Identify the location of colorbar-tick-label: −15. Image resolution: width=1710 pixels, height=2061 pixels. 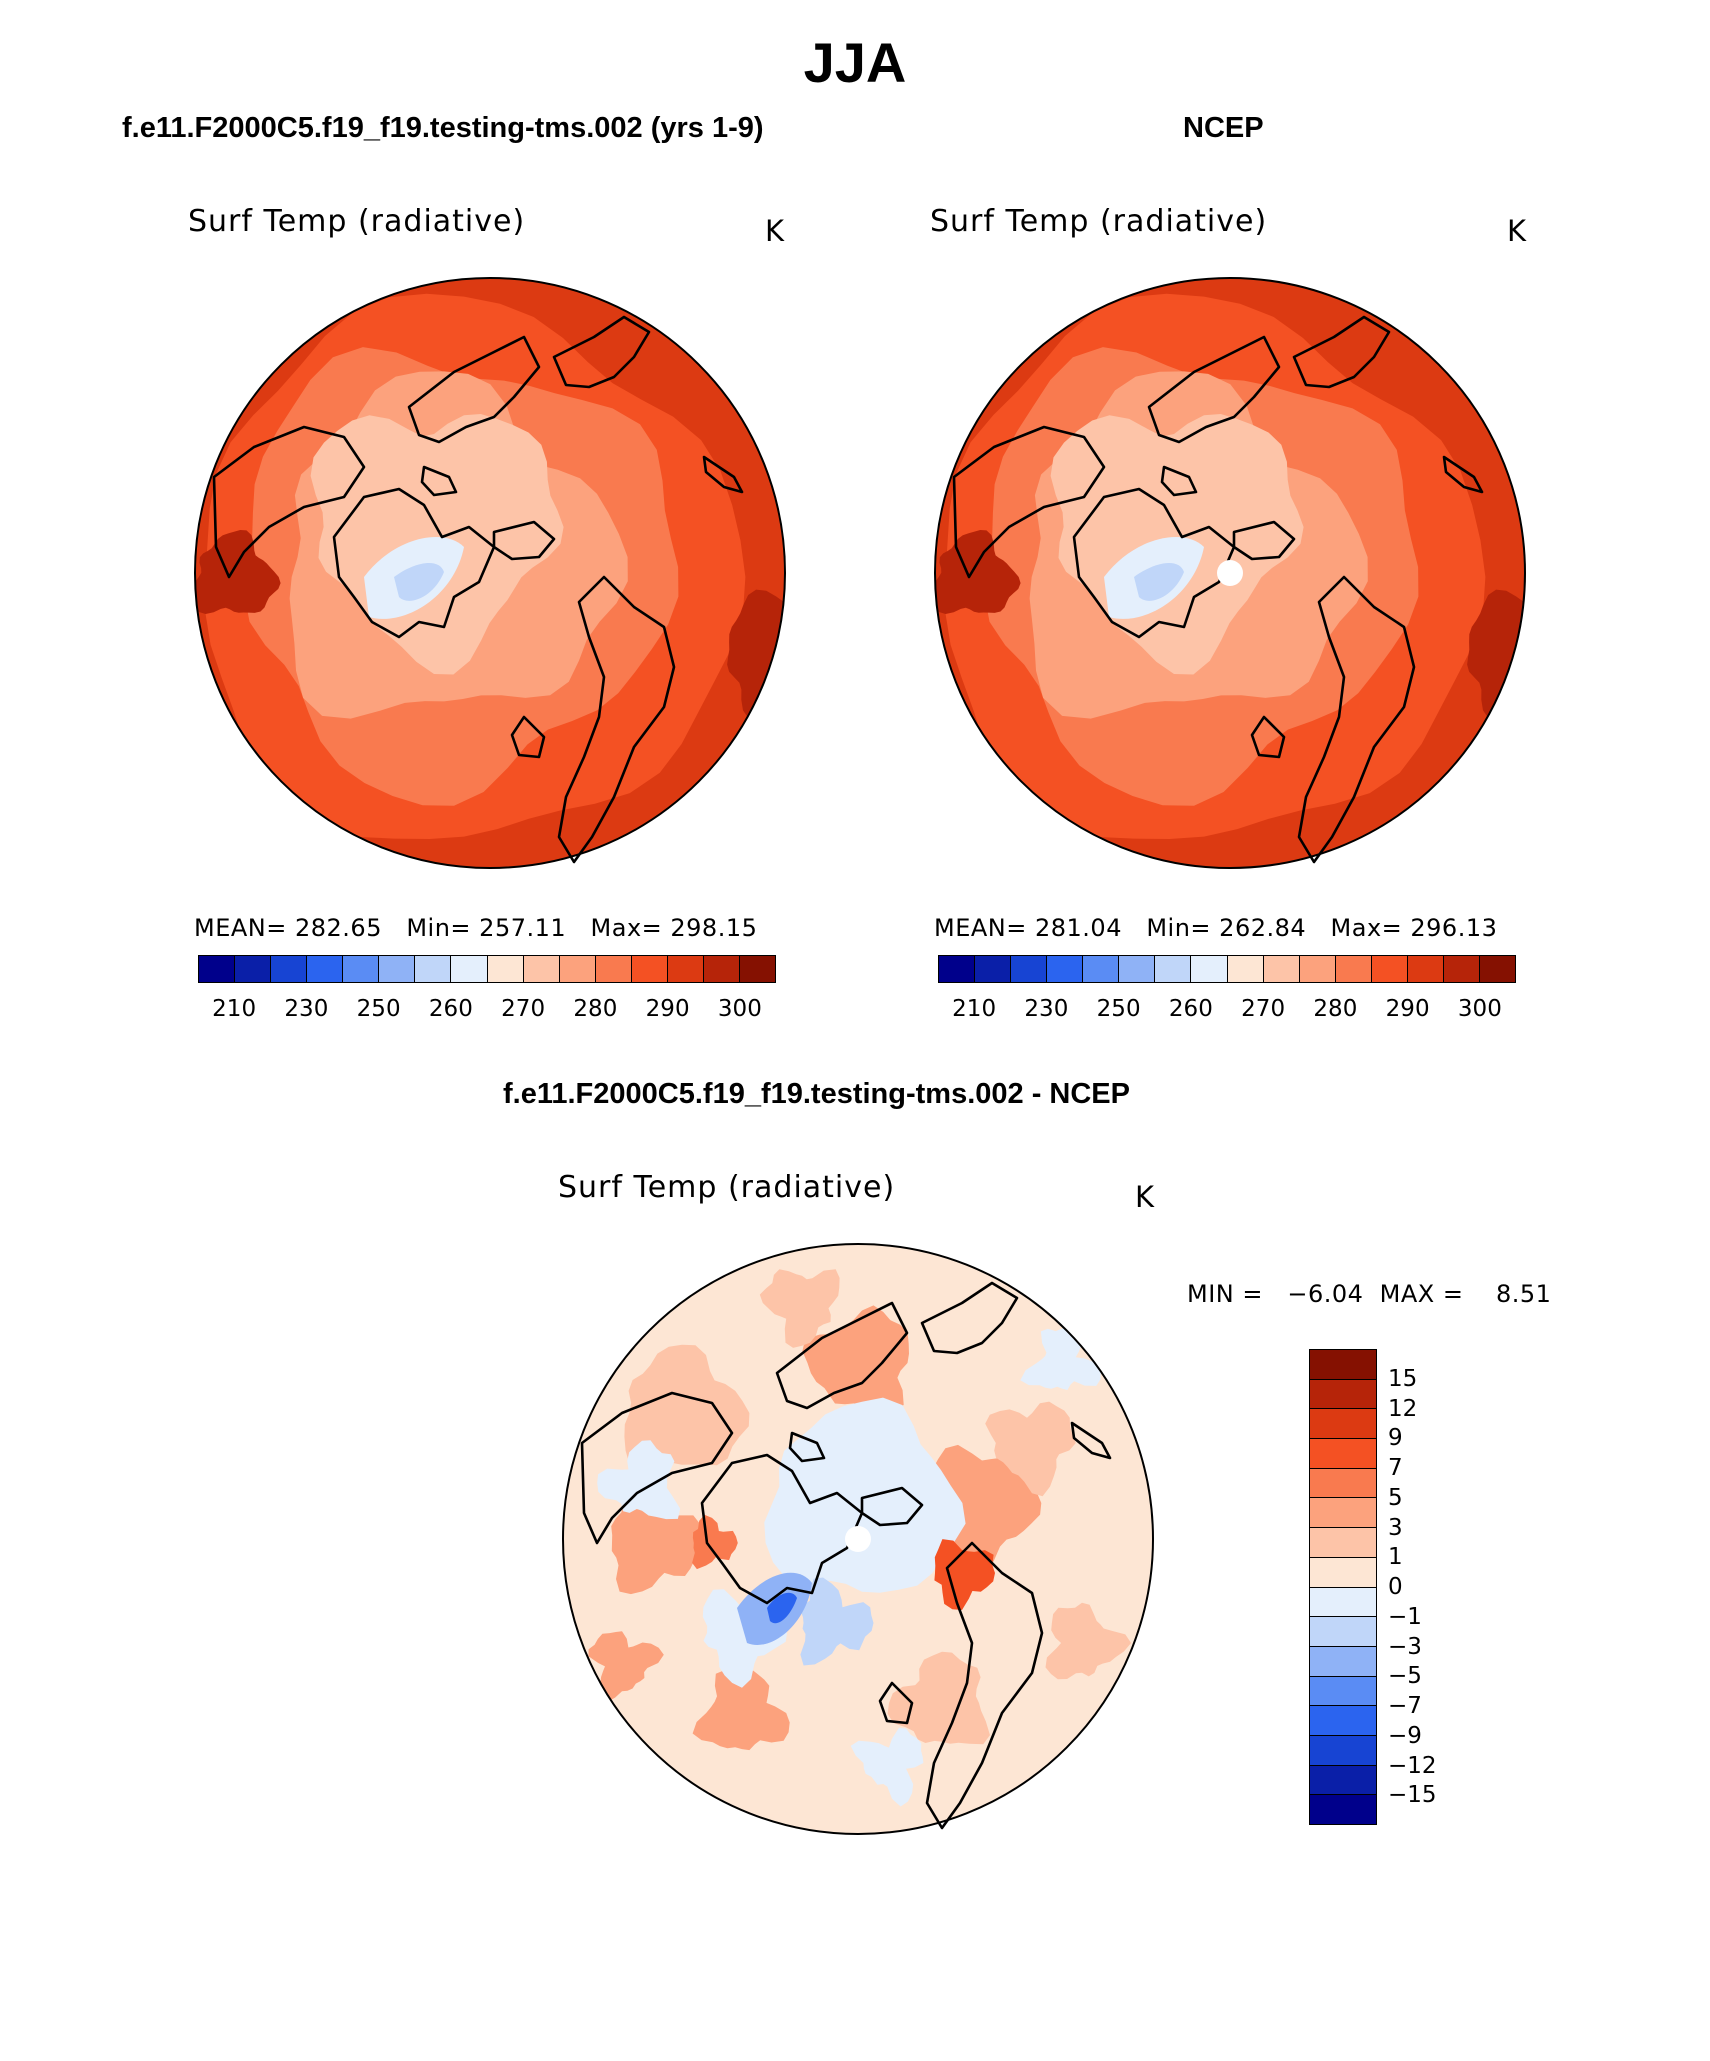
(1412, 1795).